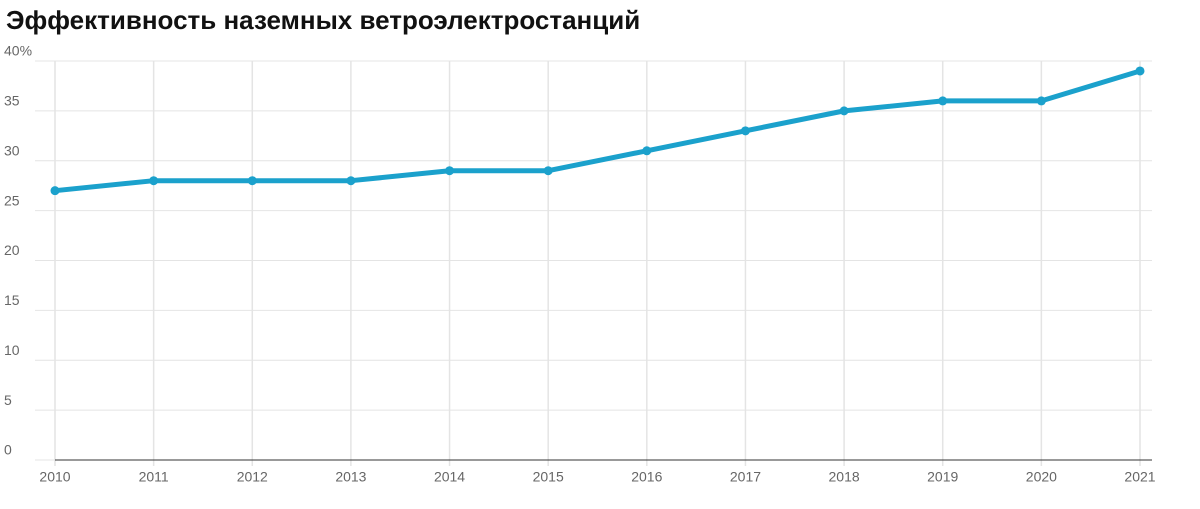  Describe the element at coordinates (1041, 477) in the screenshot. I see `x-tick-label: 2020` at that location.